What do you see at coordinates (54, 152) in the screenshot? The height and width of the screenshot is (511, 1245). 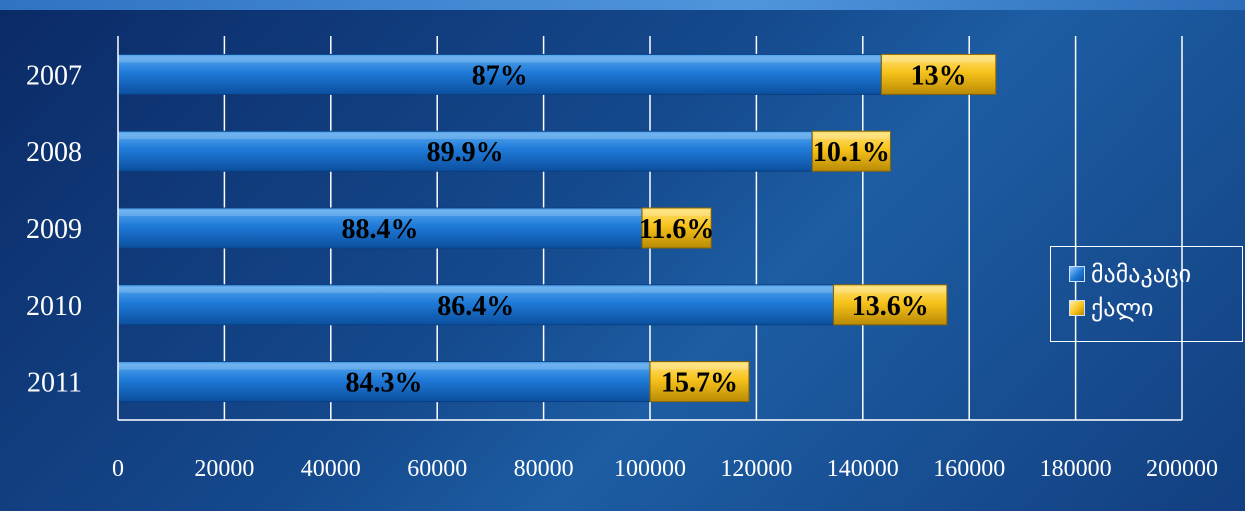 I see `y-category-label: 2008` at bounding box center [54, 152].